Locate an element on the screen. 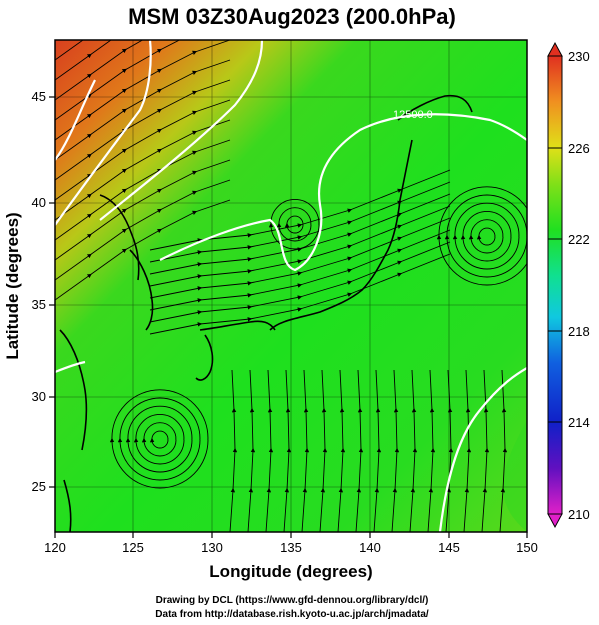  y-tick-label: 40 is located at coordinates (39, 202).